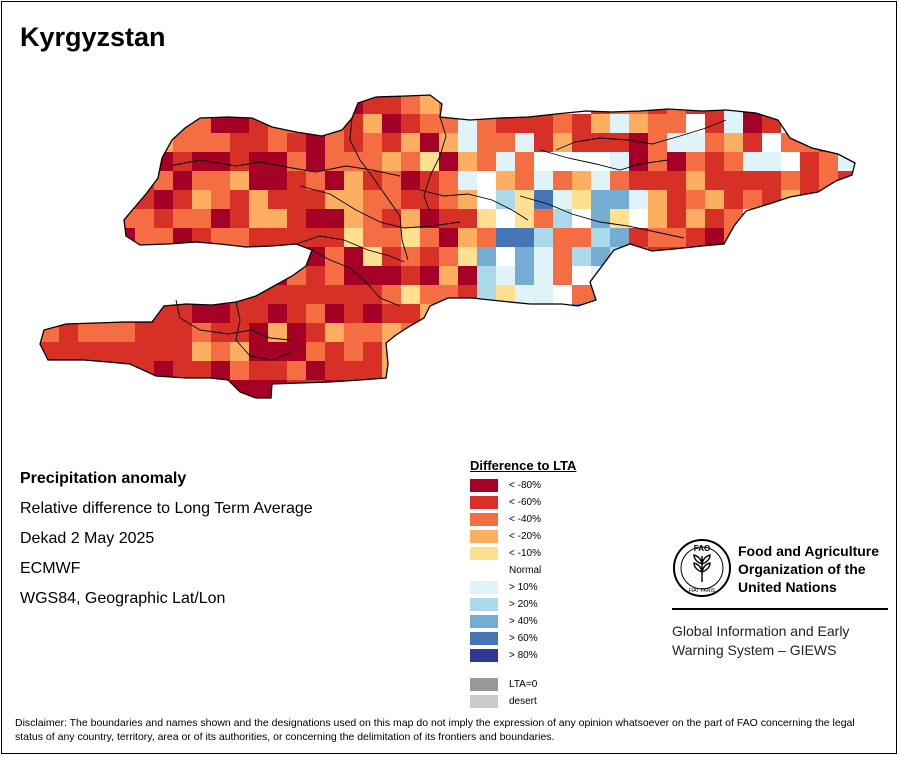 The height and width of the screenshot is (757, 900). I want to click on legend-item-row: < -40%, so click(523, 519).